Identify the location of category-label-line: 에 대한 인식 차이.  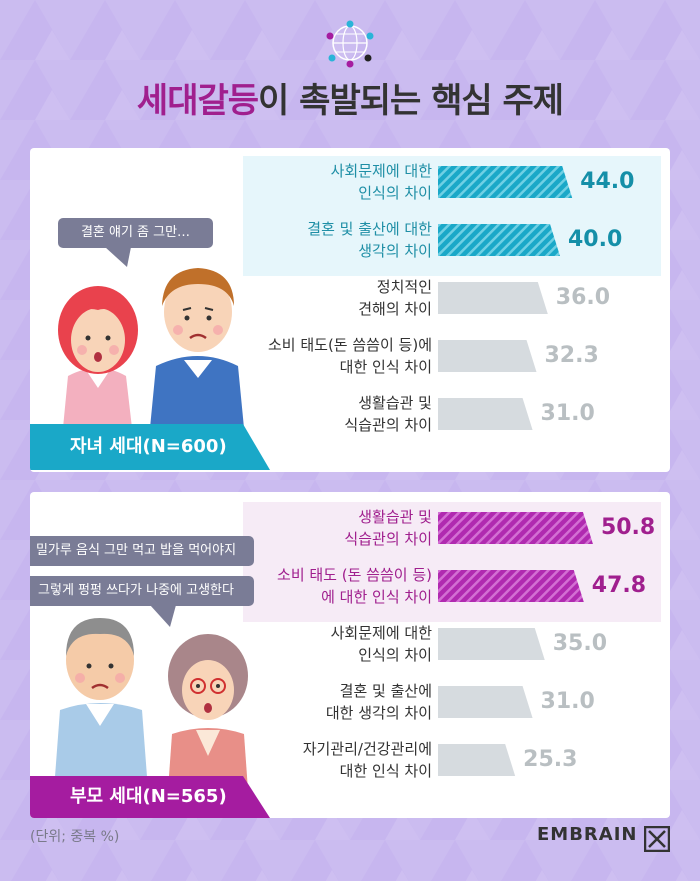
(376, 597).